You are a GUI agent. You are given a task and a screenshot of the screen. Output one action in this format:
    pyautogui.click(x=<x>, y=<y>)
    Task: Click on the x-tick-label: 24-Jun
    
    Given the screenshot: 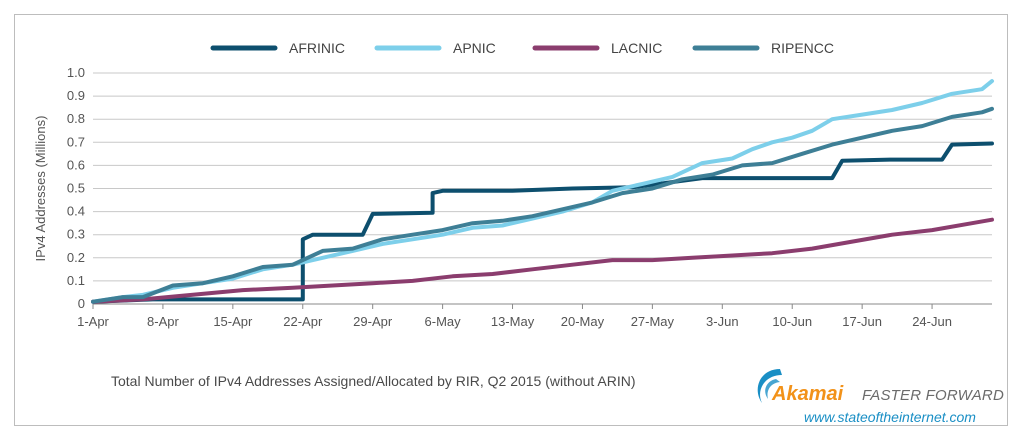 What is the action you would take?
    pyautogui.click(x=932, y=321)
    